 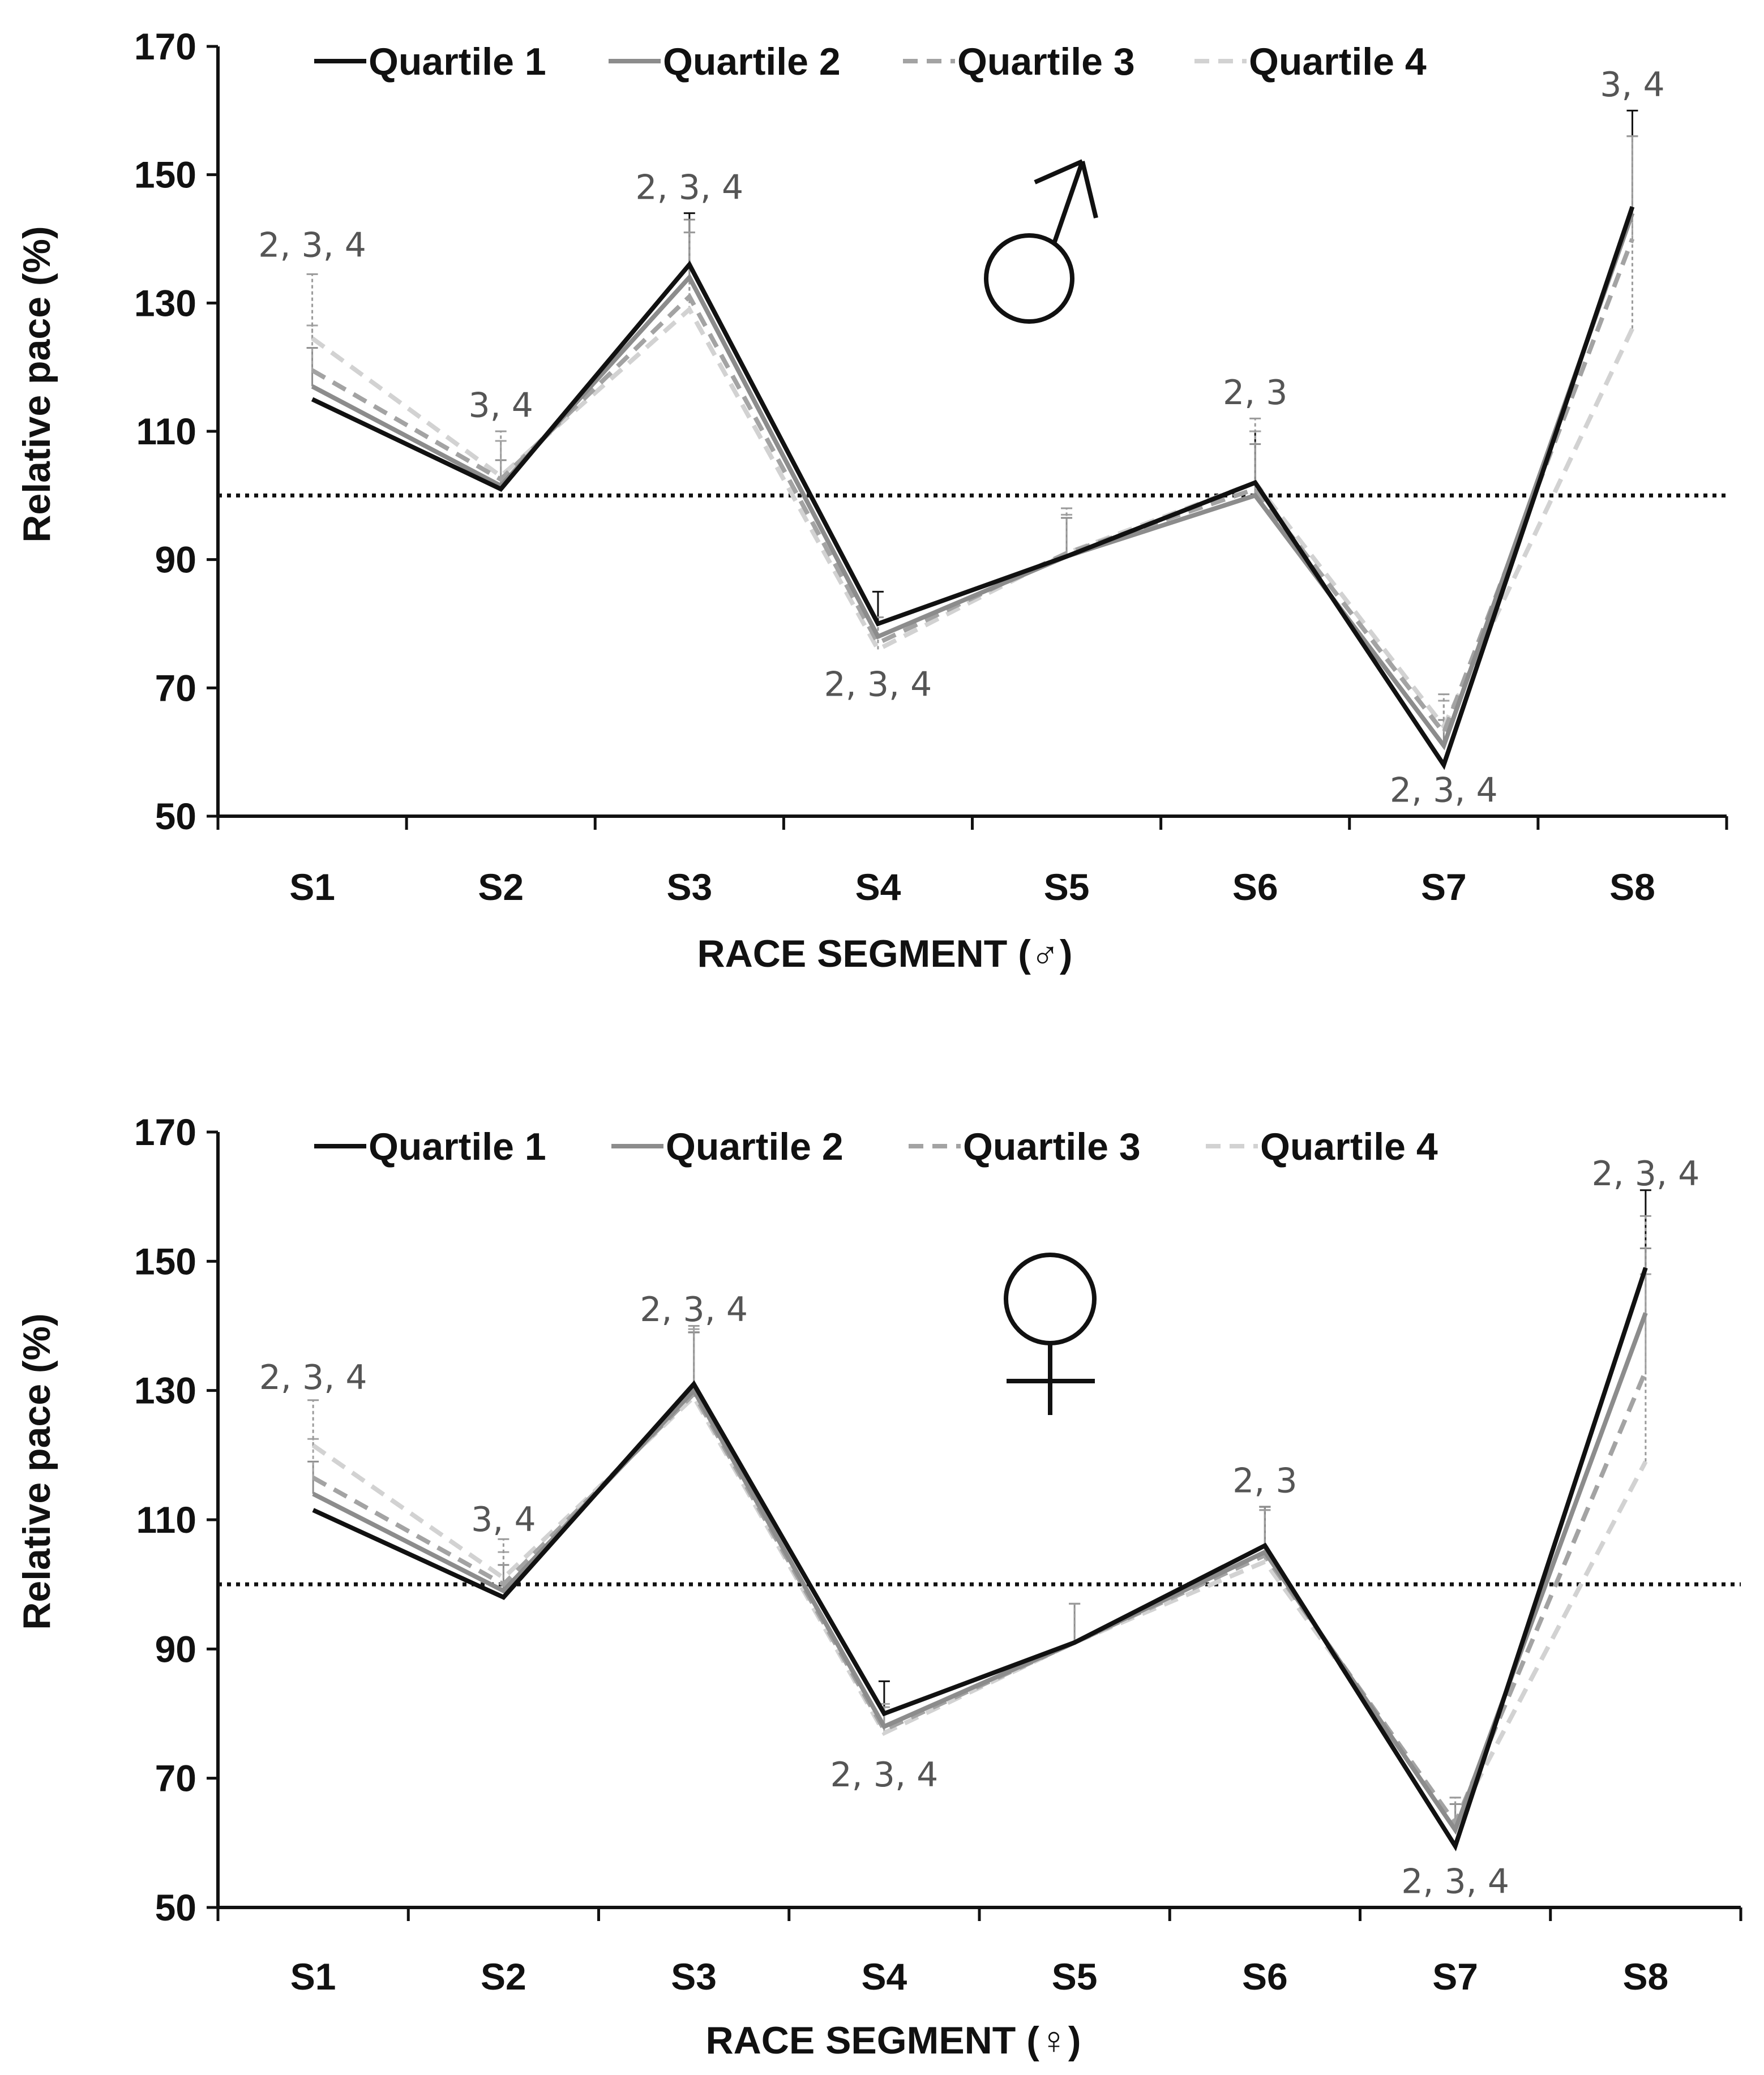 What do you see at coordinates (1041, 241) in the screenshot?
I see `male-symbol-icon` at bounding box center [1041, 241].